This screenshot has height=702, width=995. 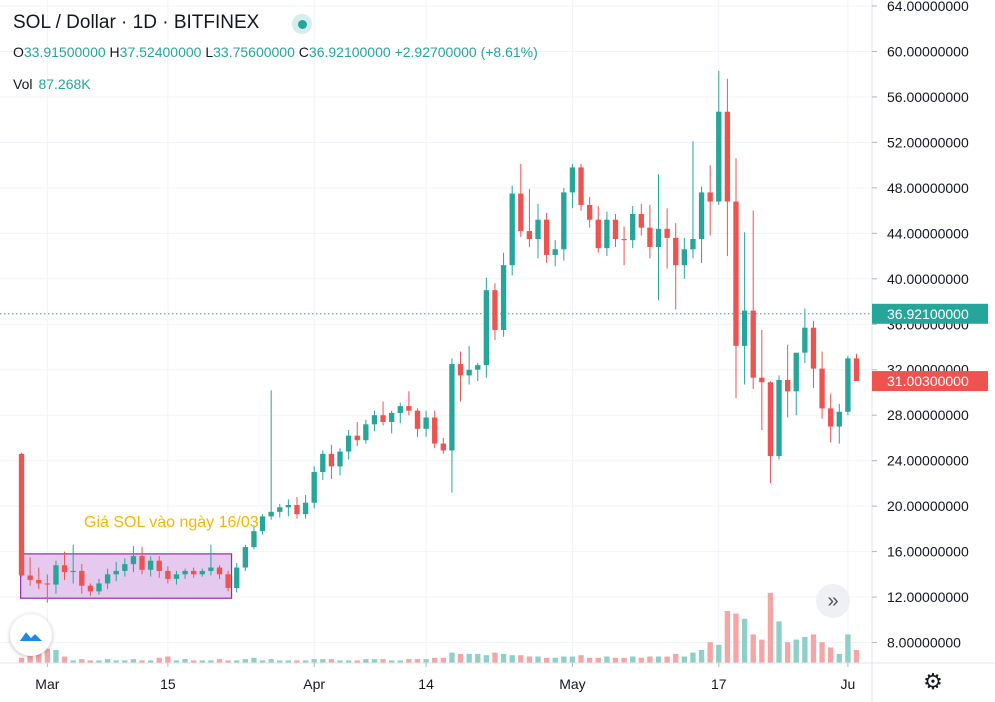 What do you see at coordinates (928, 314) in the screenshot?
I see `price-tag-last-label: 36.92100000` at bounding box center [928, 314].